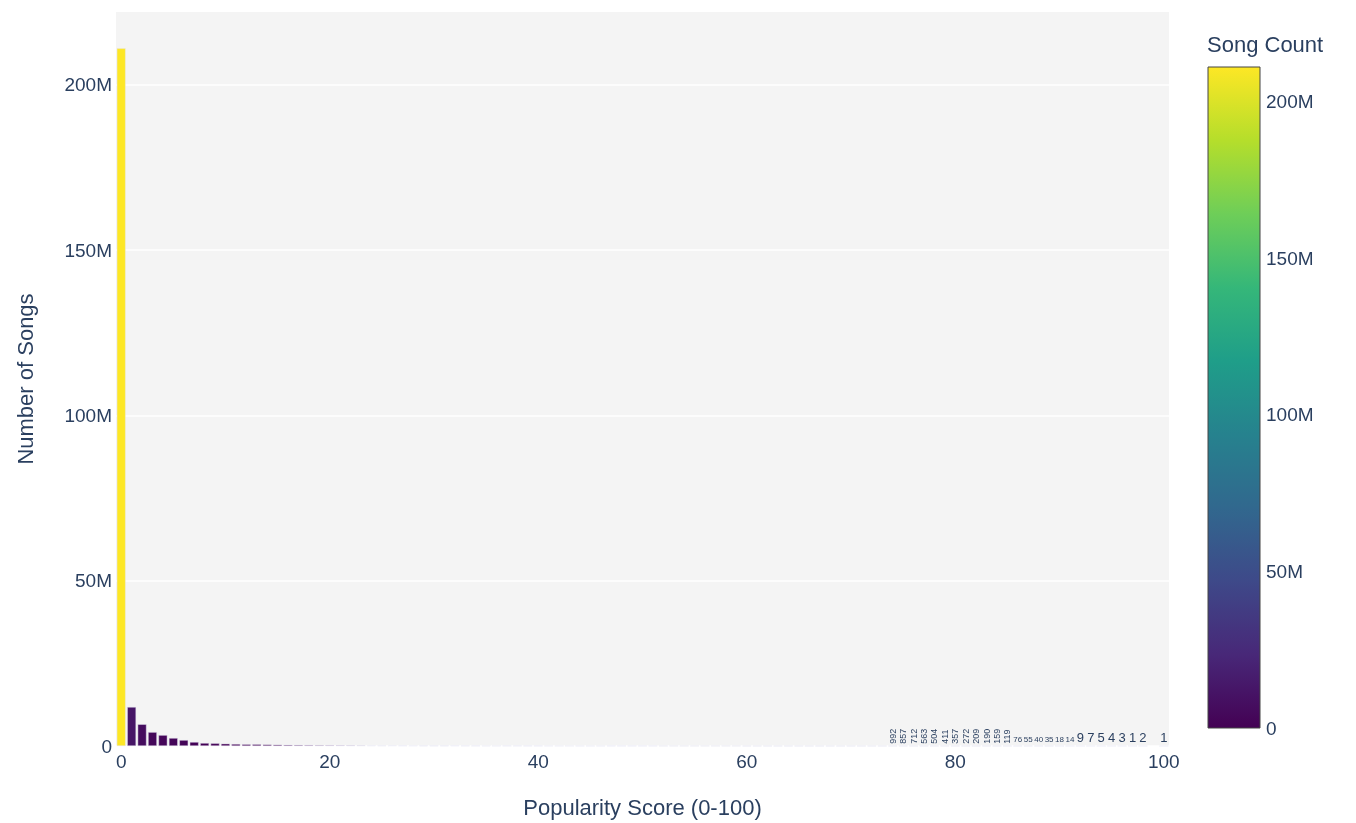 This screenshot has width=1356, height=823. What do you see at coordinates (1049, 740) in the screenshot?
I see `data-label: 35` at bounding box center [1049, 740].